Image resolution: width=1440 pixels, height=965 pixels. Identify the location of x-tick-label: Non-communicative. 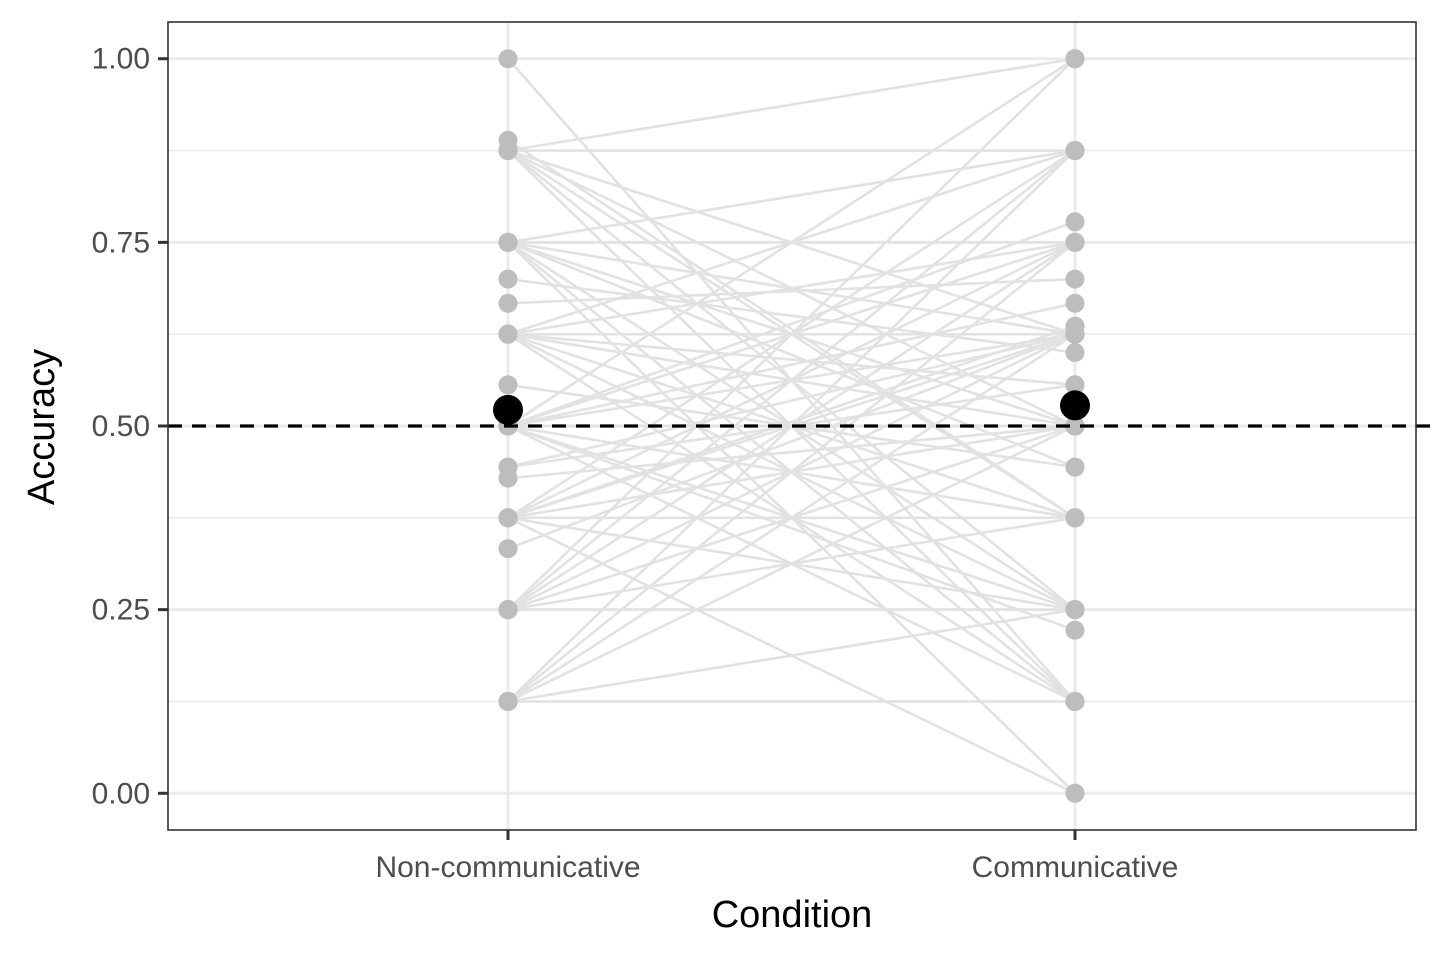
(507, 867).